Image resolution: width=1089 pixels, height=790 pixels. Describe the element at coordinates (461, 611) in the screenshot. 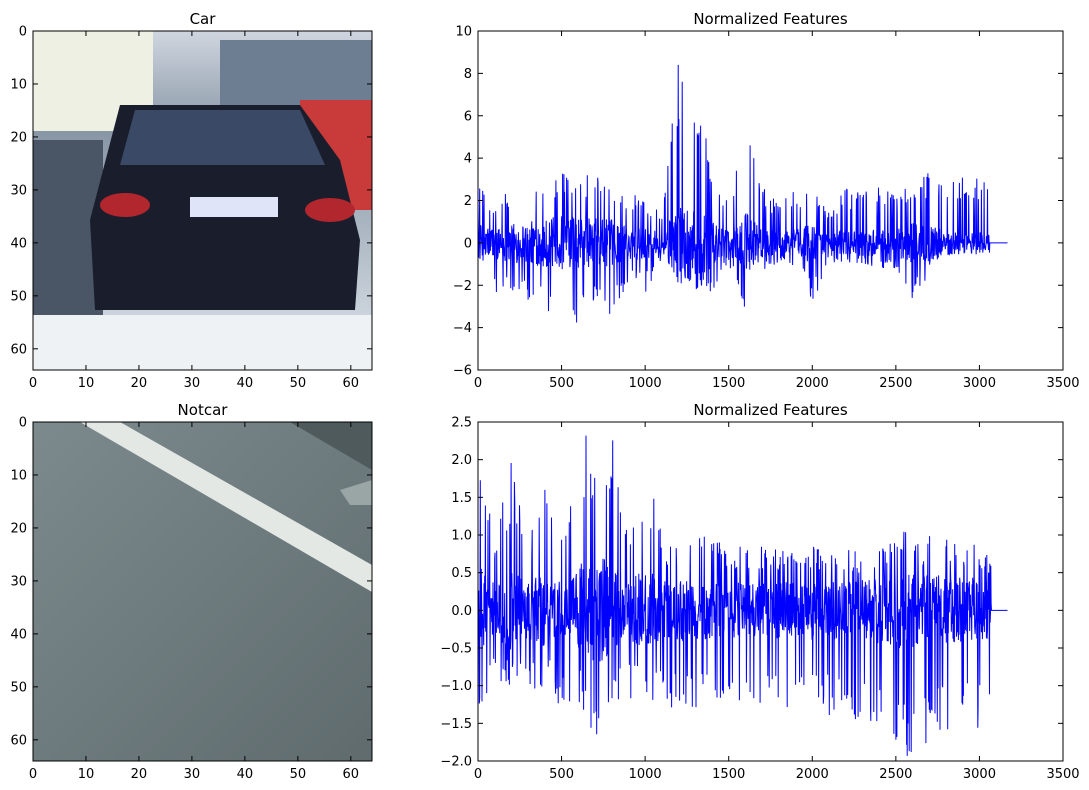

I see `y-tick-label: 0.0` at that location.